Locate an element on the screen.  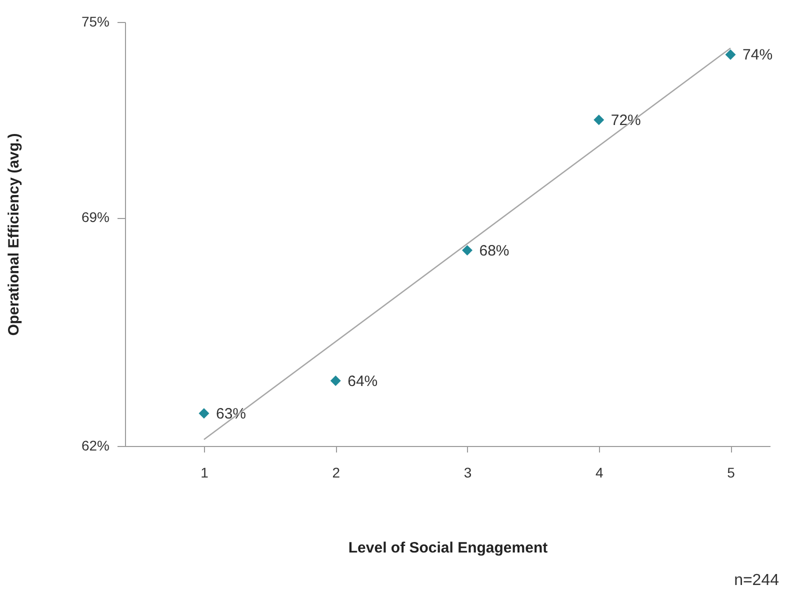
x-axis-title: Level of Social Engagement is located at coordinates (448, 548).